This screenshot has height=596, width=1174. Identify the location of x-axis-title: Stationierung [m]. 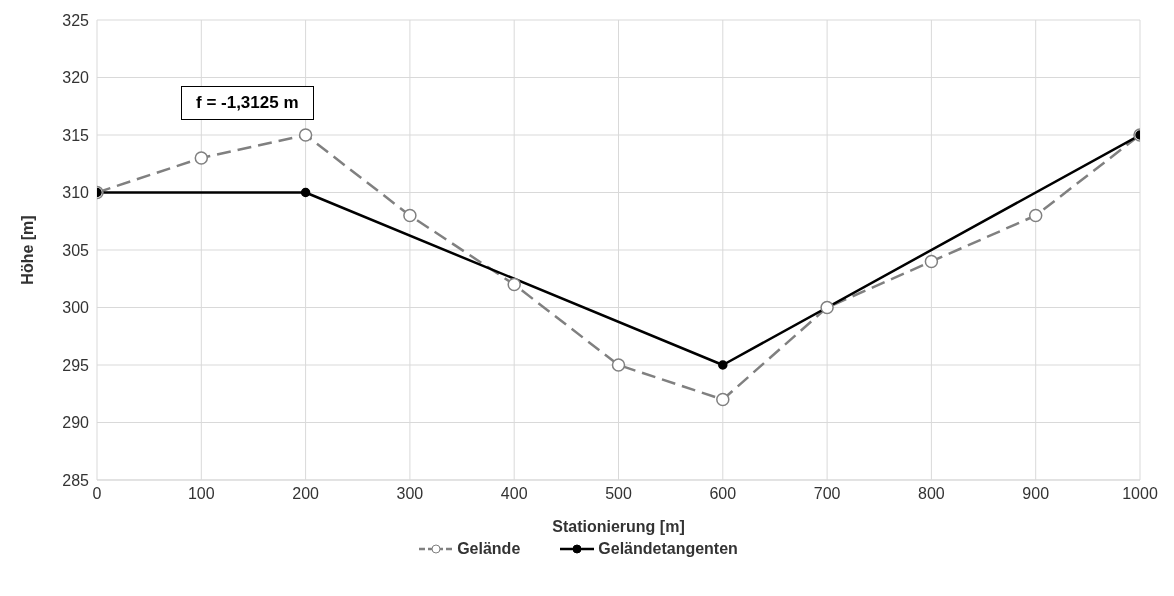
(618, 526).